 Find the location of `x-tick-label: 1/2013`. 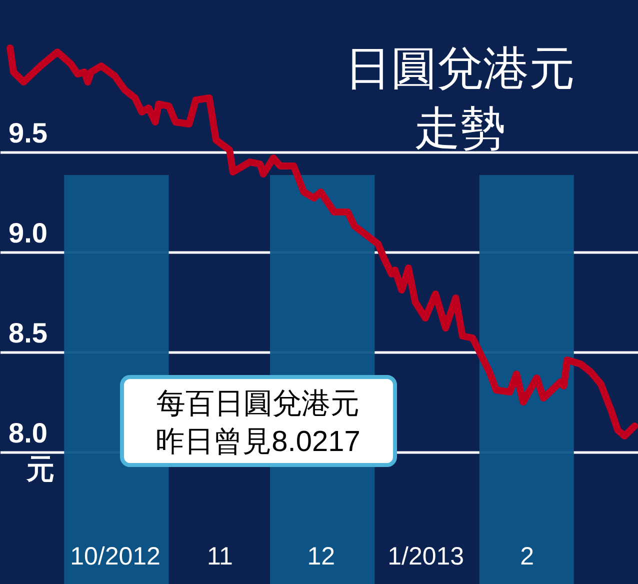

x-tick-label: 1/2013 is located at coordinates (426, 556).